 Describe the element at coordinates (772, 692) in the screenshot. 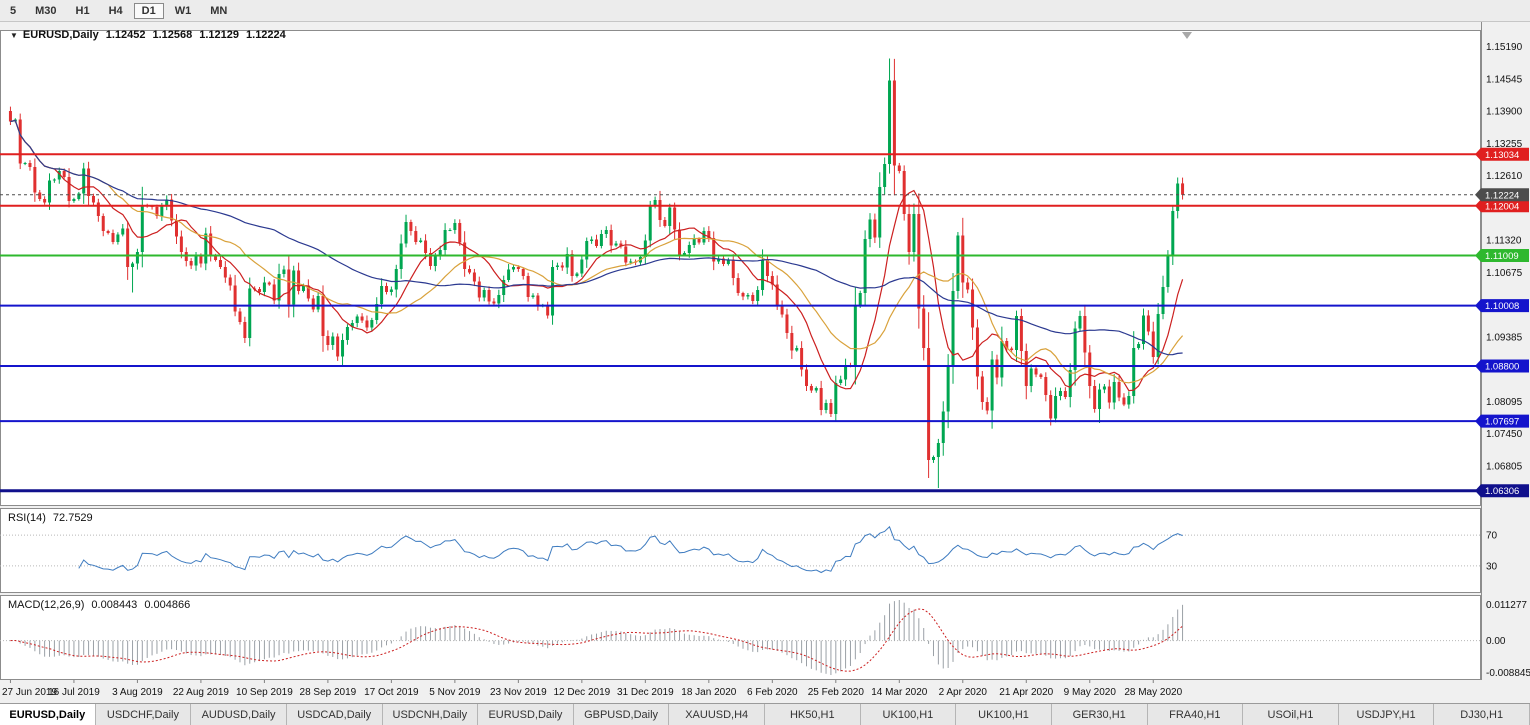

I see `svg-text: 6 Feb 2020` at that location.